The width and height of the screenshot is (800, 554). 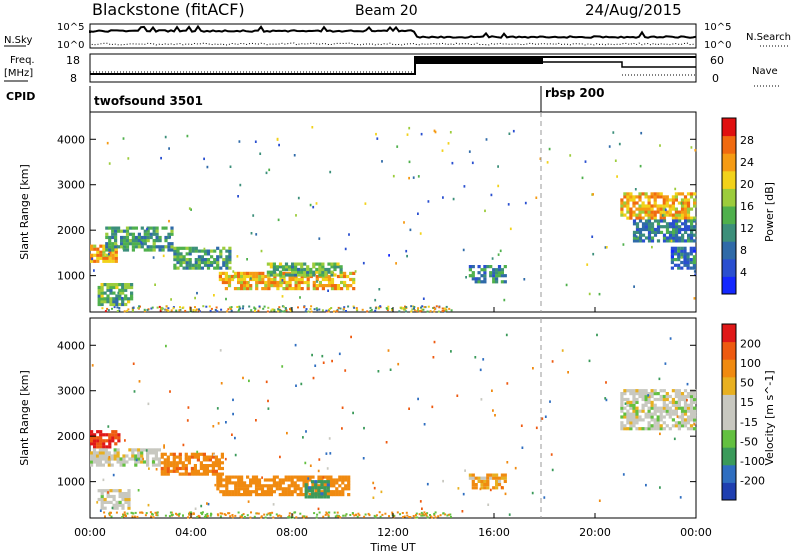 What do you see at coordinates (749, 441) in the screenshot?
I see `colorbar-tick-label: -50` at bounding box center [749, 441].